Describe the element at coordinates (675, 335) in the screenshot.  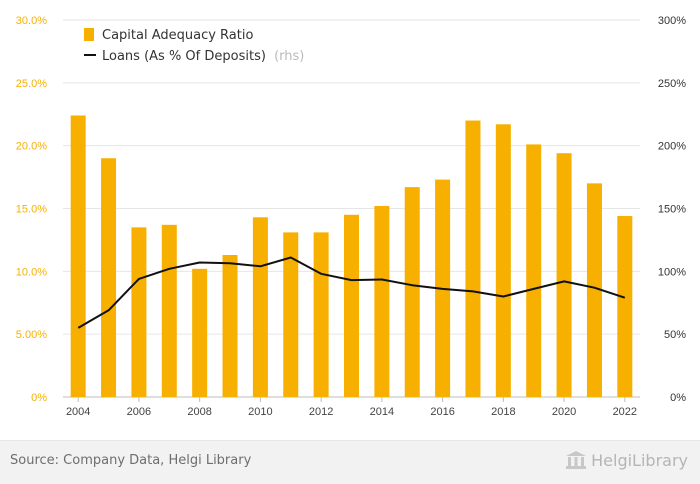
I see `y-right-tick-label: 50%` at that location.